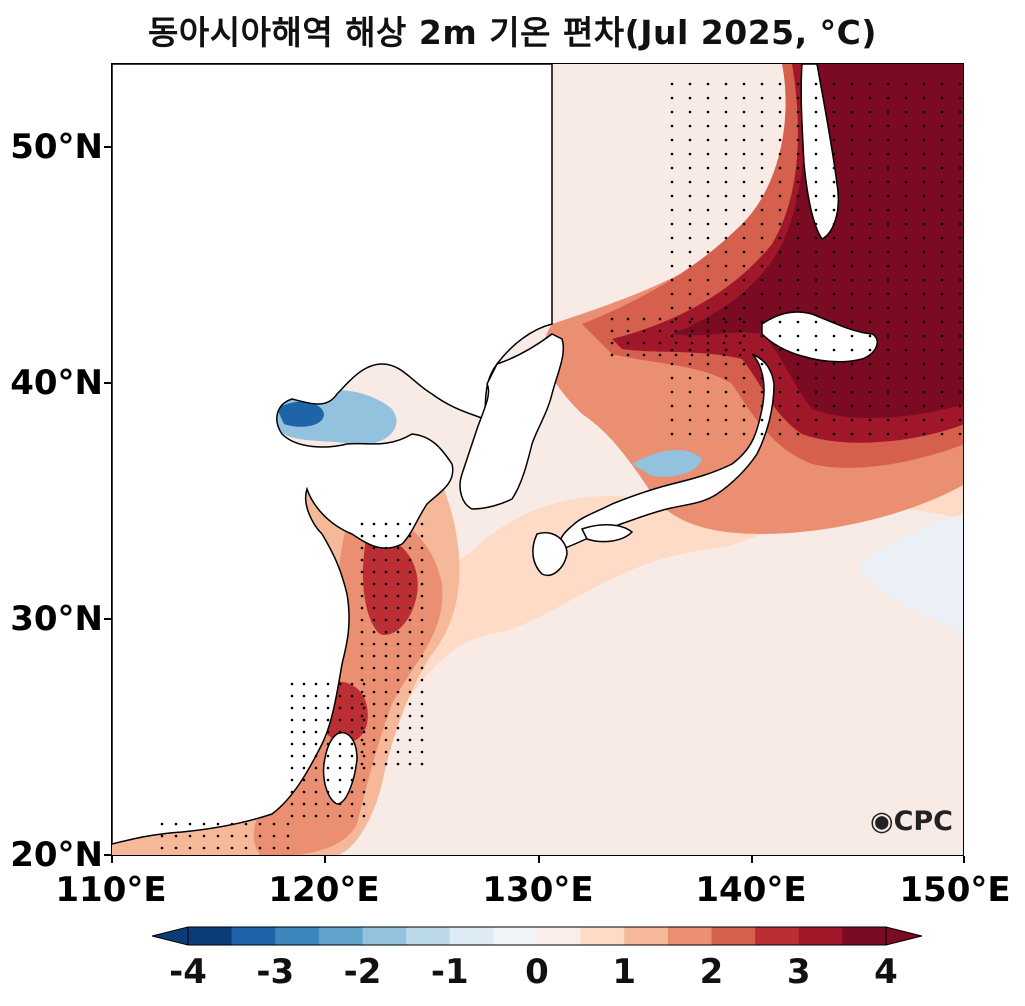 This screenshot has height=1006, width=1025. I want to click on colorbar-tick-label: -3, so click(275, 972).